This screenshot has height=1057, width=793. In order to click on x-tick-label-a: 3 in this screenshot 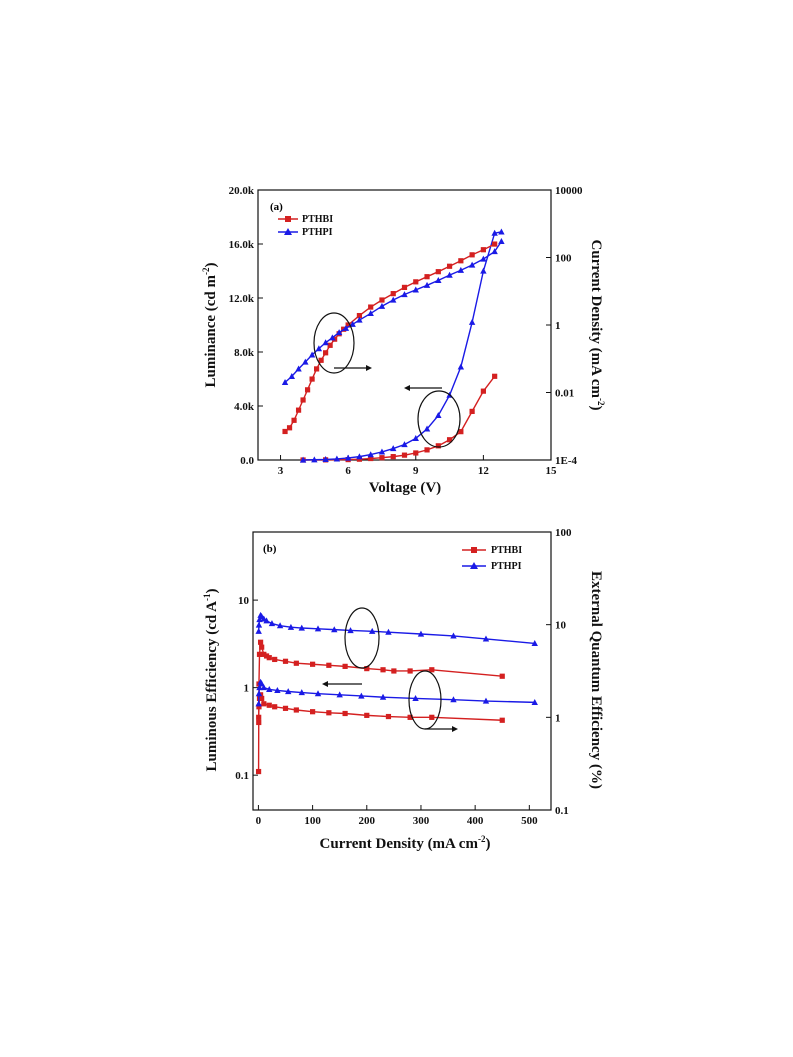, I will do `click(281, 471)`.